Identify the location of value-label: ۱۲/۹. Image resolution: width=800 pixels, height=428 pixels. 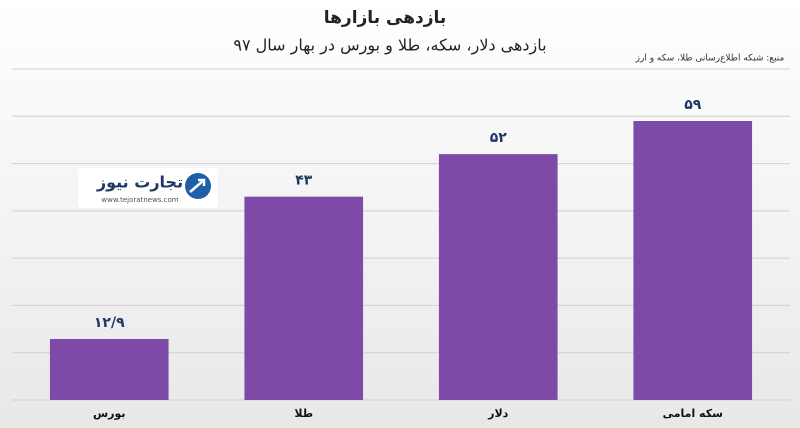
(109, 323).